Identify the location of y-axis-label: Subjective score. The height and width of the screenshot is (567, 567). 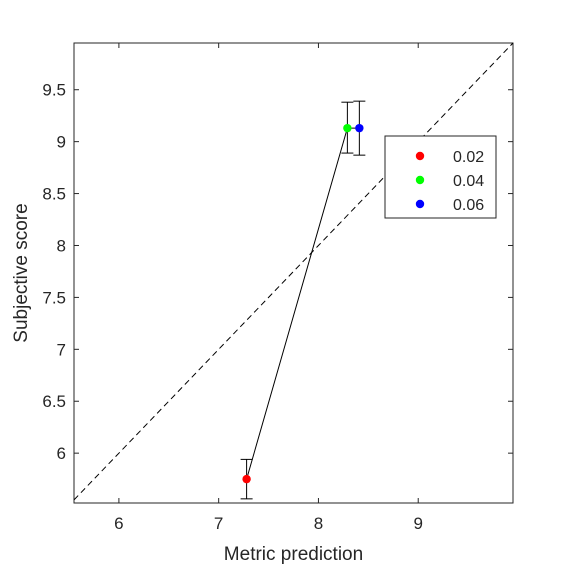
(21, 272).